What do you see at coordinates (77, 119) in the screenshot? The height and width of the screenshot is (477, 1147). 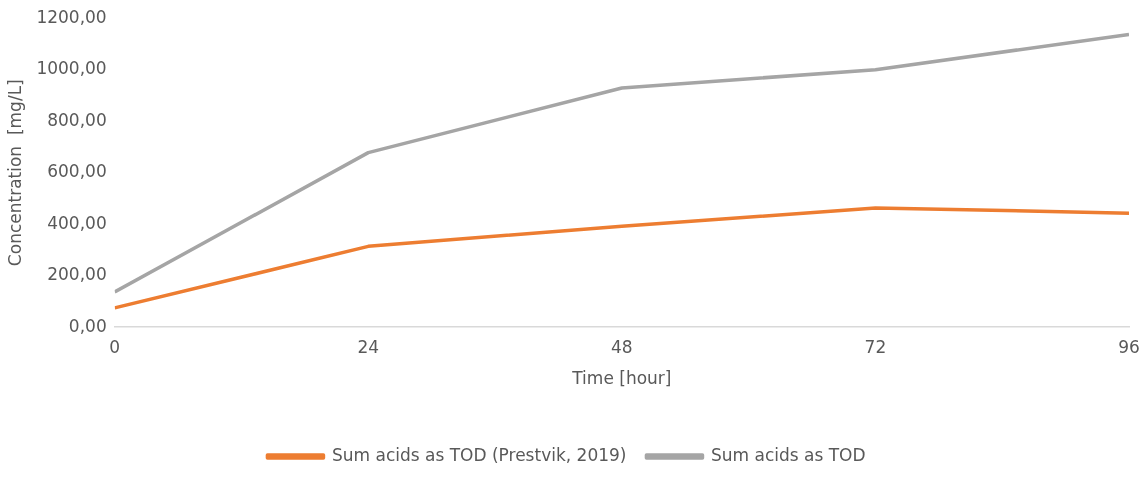 I see `y-tick-label: 800,00` at bounding box center [77, 119].